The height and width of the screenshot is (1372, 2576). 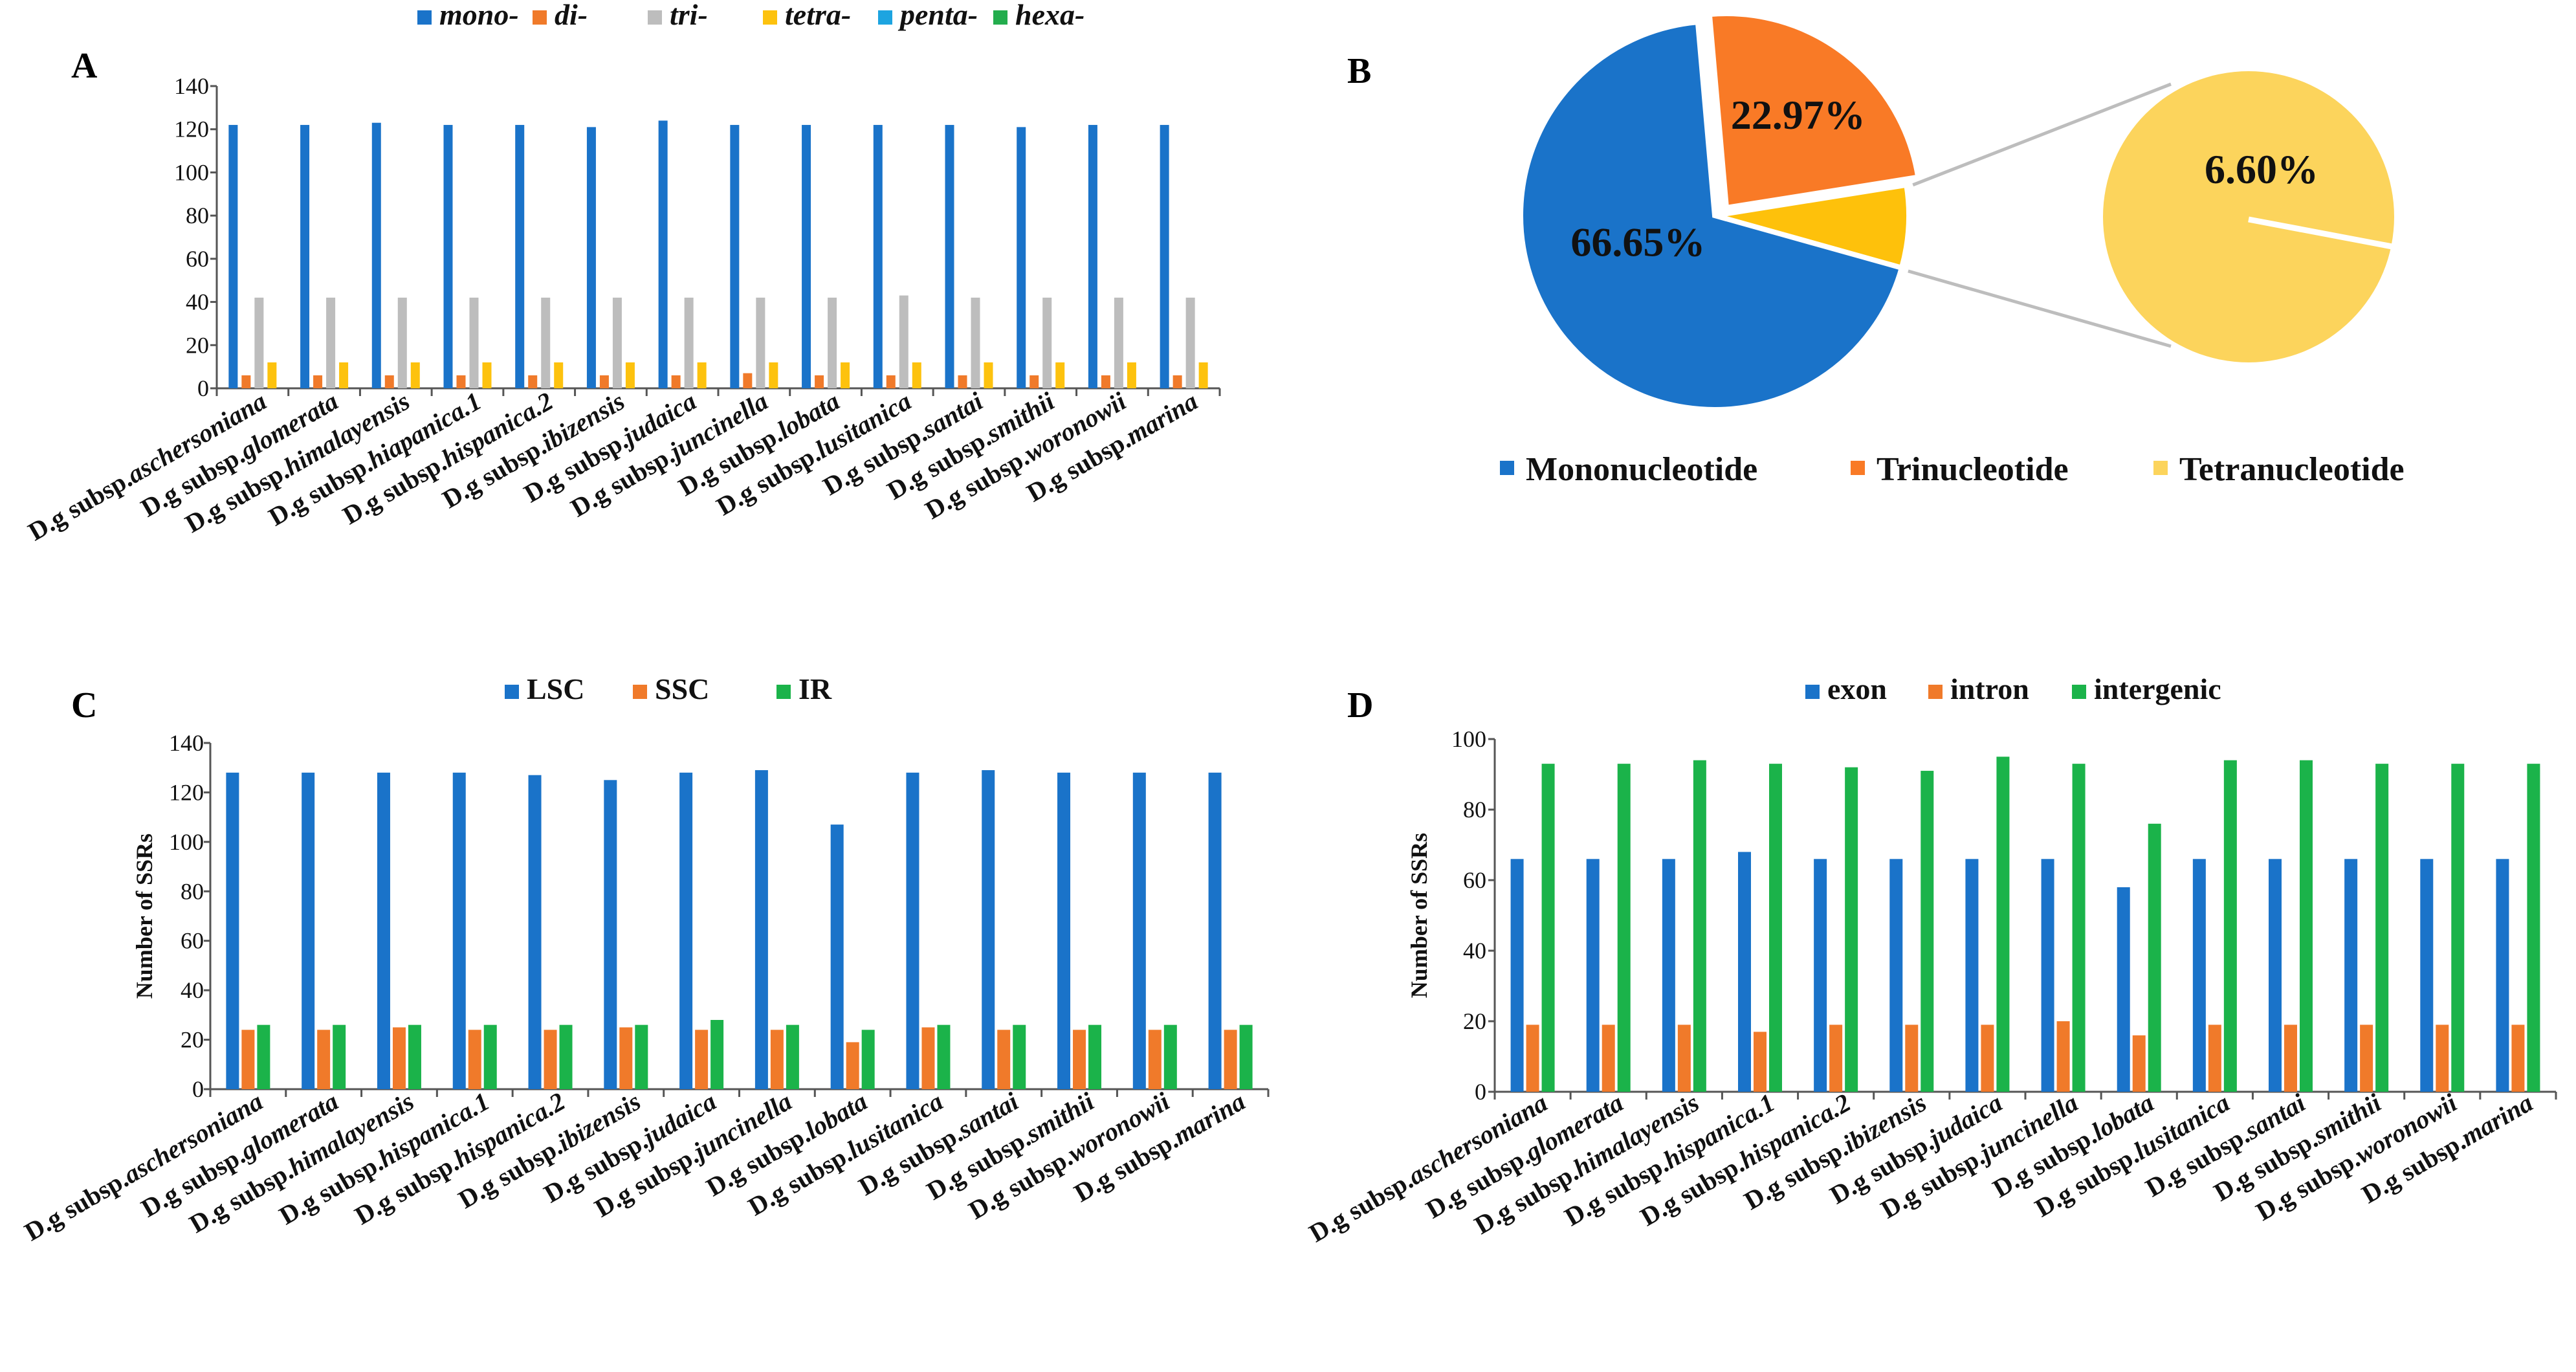 What do you see at coordinates (988, 929) in the screenshot?
I see `bar-LSC-santai` at bounding box center [988, 929].